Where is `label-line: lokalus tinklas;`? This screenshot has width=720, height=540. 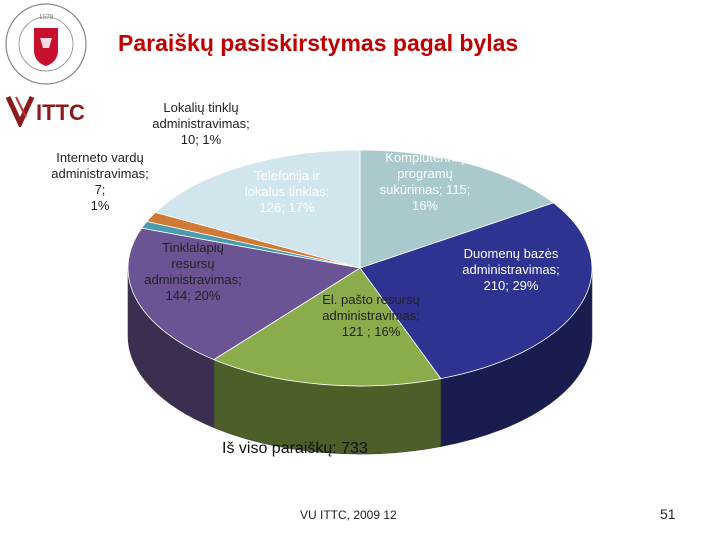 label-line: lokalus tinklas; is located at coordinates (287, 191).